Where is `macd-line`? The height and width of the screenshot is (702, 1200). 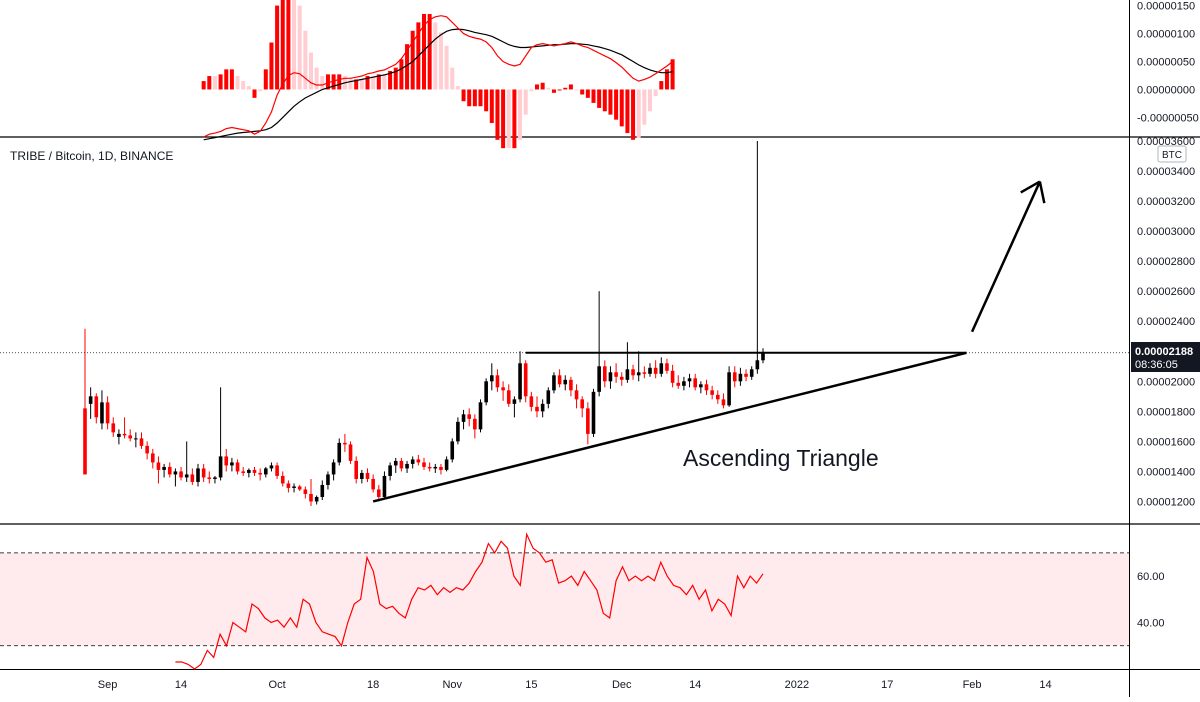
macd-line is located at coordinates (438, 84).